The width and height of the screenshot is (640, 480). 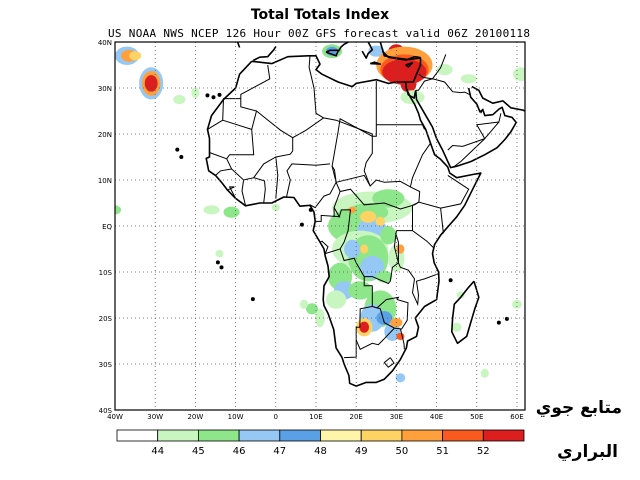 I want to click on iran-coastline, so click(x=498, y=98).